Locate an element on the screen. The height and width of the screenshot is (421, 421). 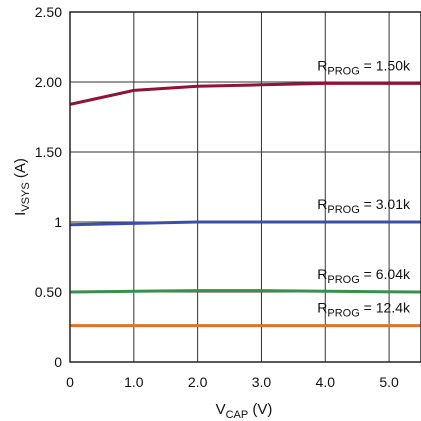
x-tick-label: 1.0 is located at coordinates (134, 382).